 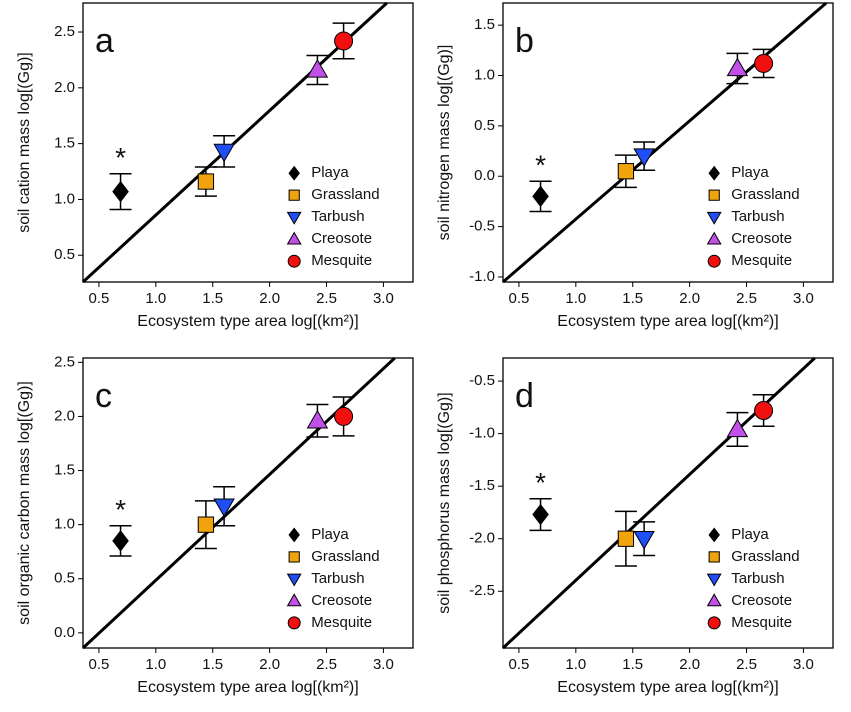 What do you see at coordinates (24, 142) in the screenshot?
I see `y-axis-label: soil cation mass log[(Gg)]` at bounding box center [24, 142].